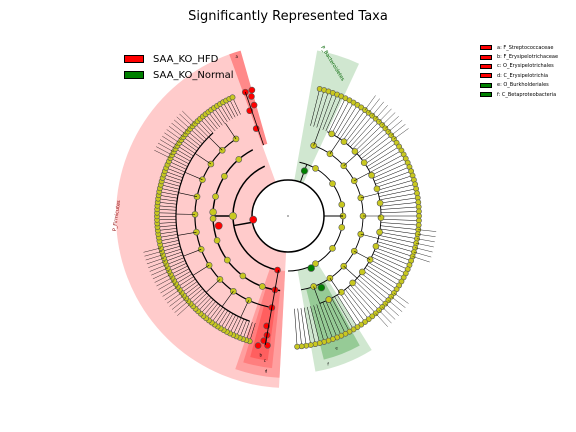 The height and width of the screenshot is (432, 576). What do you see at coordinates (193, 75) in the screenshot?
I see `legend-label-normal: SAA_KO_Normal` at bounding box center [193, 75].